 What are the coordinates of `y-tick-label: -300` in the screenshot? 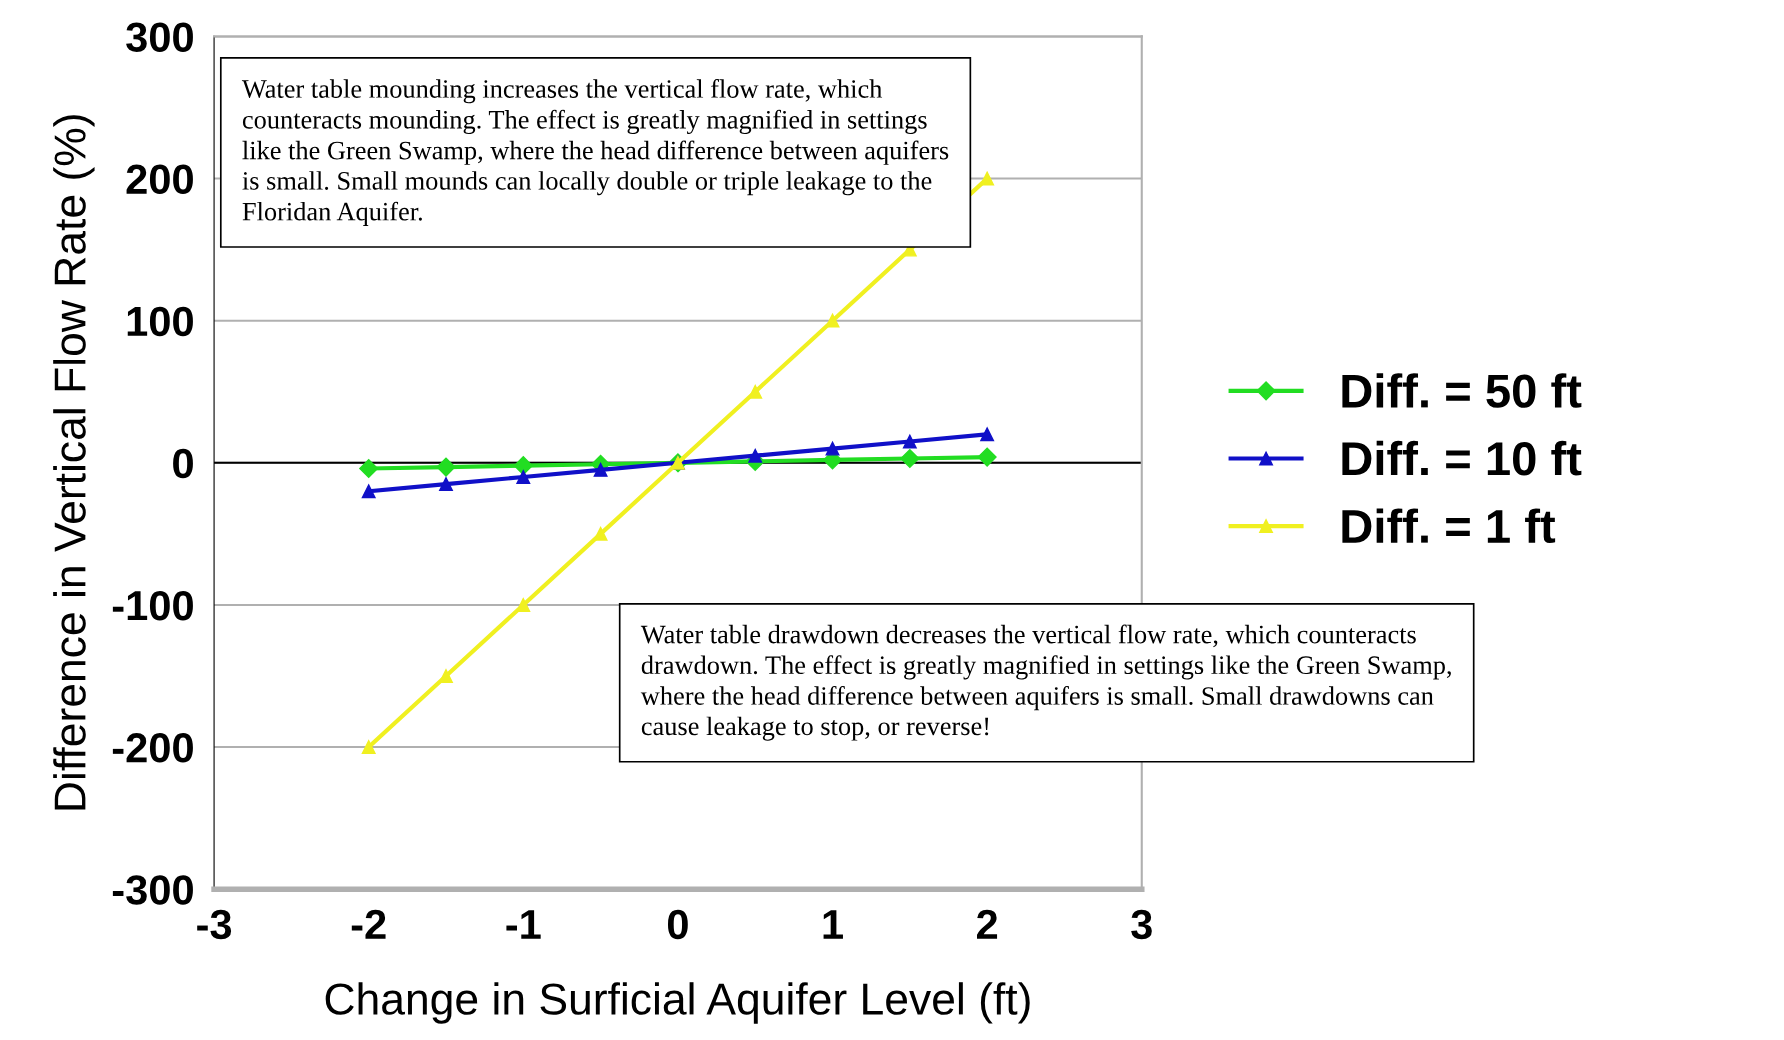 It's located at (152, 890).